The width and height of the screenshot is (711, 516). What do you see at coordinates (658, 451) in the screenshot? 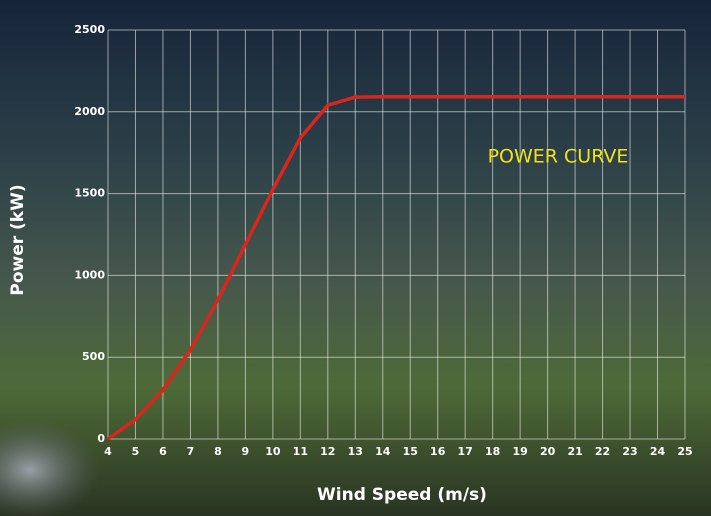
I see `x-tick-label: 24` at bounding box center [658, 451].